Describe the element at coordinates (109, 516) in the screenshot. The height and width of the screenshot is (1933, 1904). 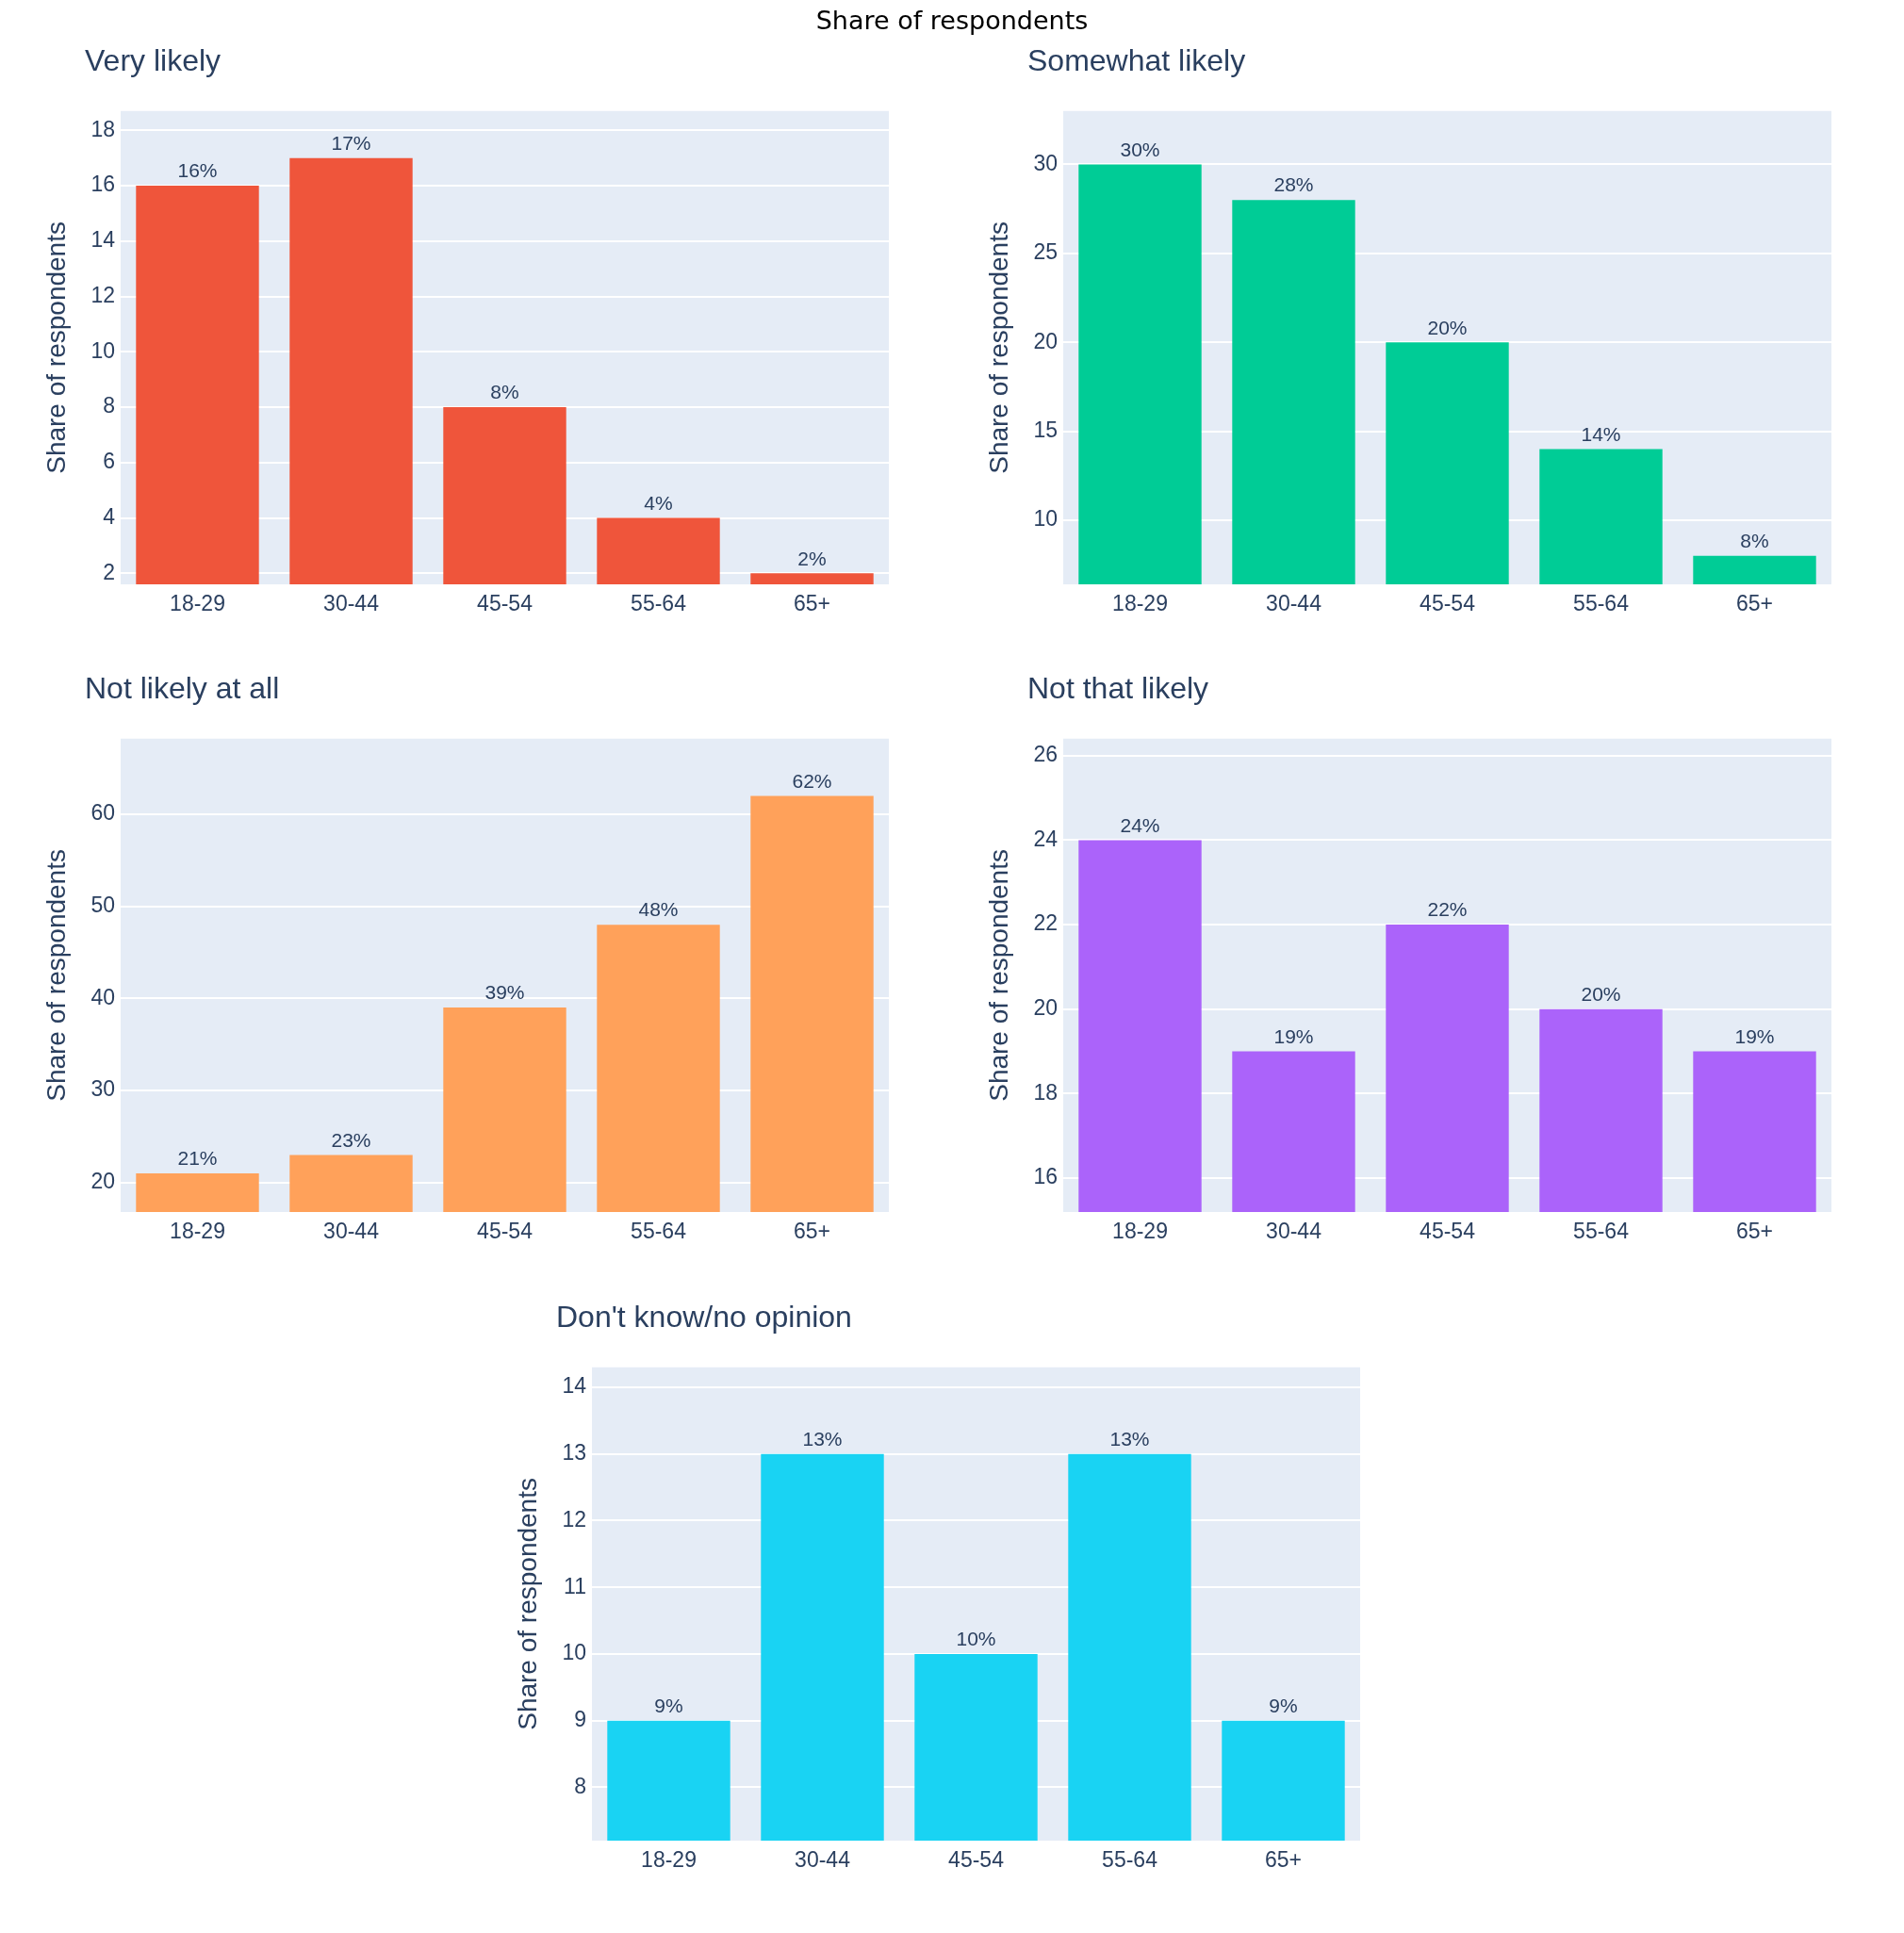
I see `y-tick-label: 4` at that location.